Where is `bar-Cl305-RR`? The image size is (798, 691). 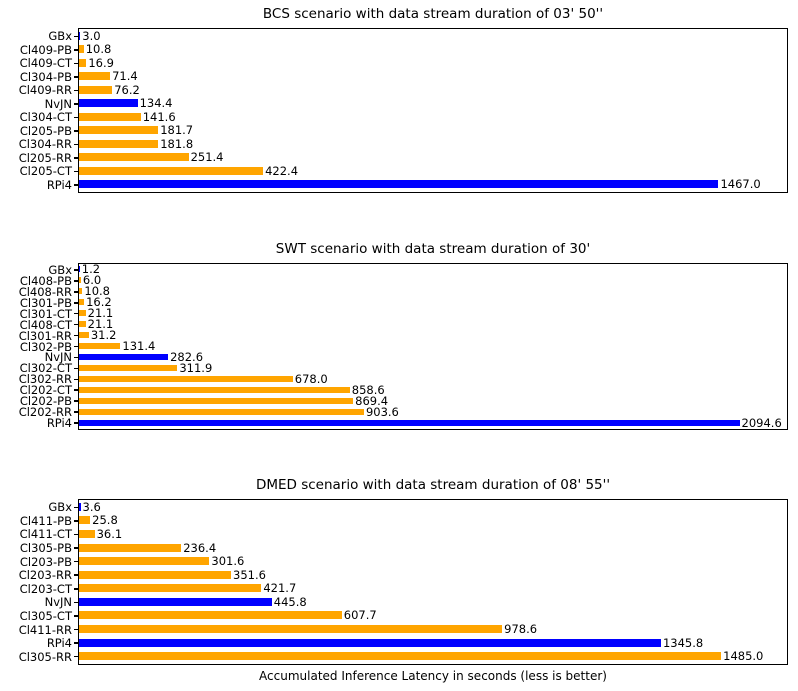
bar-Cl305-RR is located at coordinates (400, 656).